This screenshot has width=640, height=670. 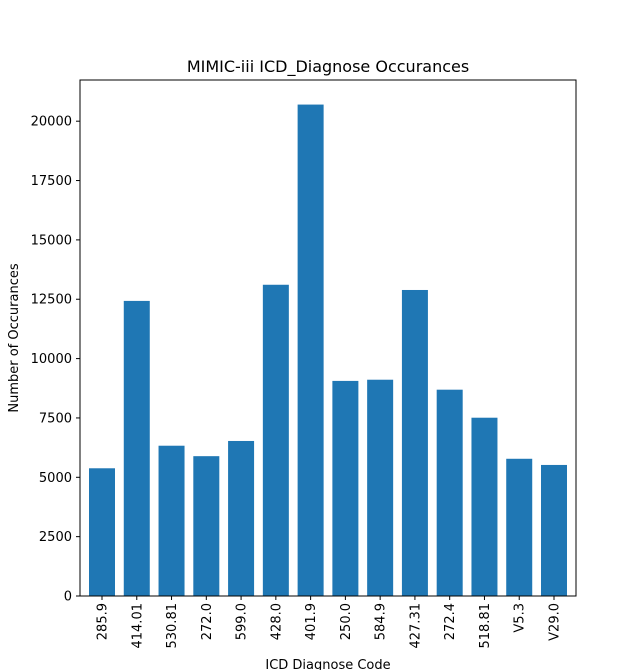 I want to click on x-tick-label: 272.4, so click(x=450, y=621).